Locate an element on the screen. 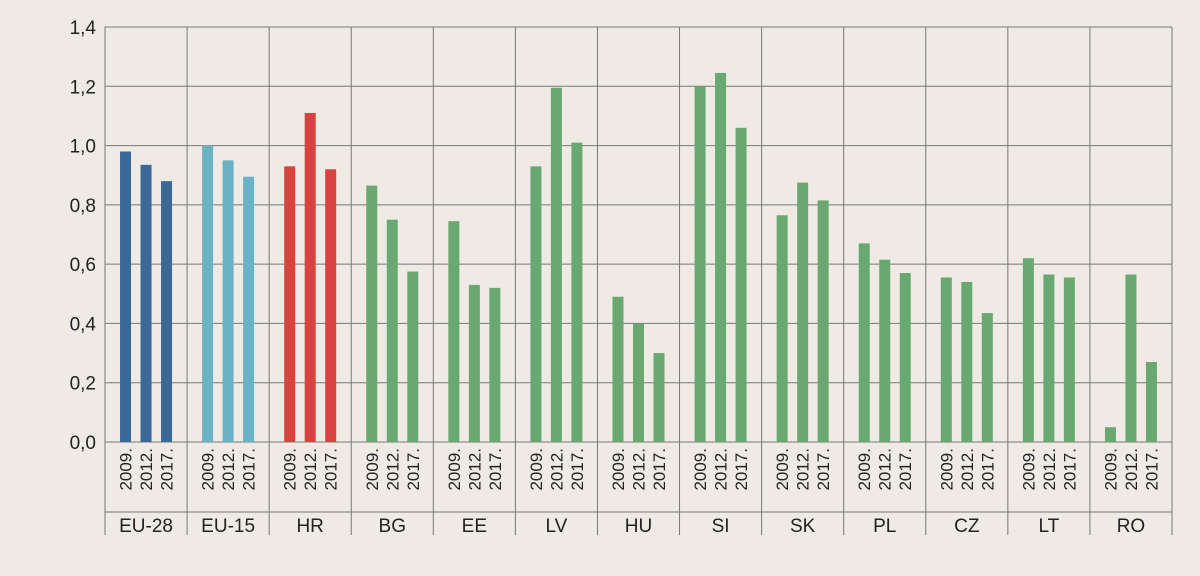  category-label: LV is located at coordinates (557, 526).